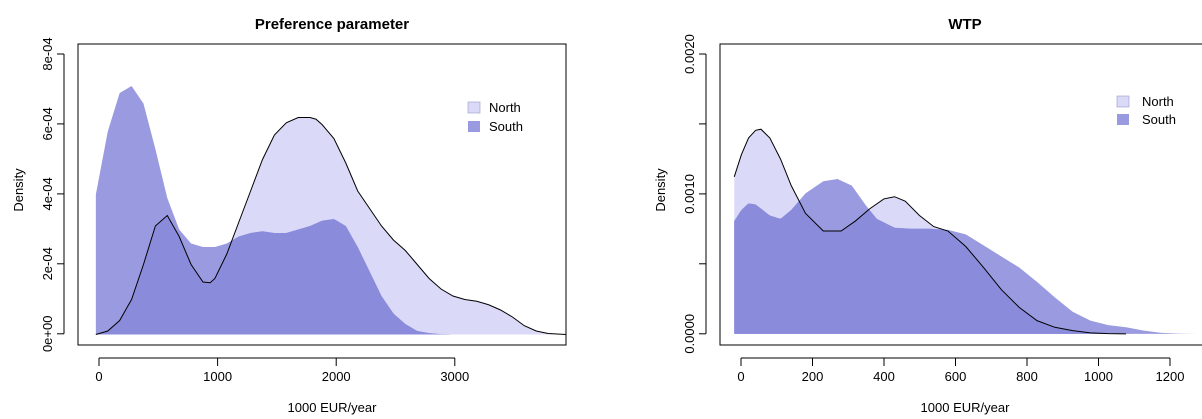 The image size is (1202, 419). Describe the element at coordinates (689, 54) in the screenshot. I see `y-tick-label: 0.0020` at that location.